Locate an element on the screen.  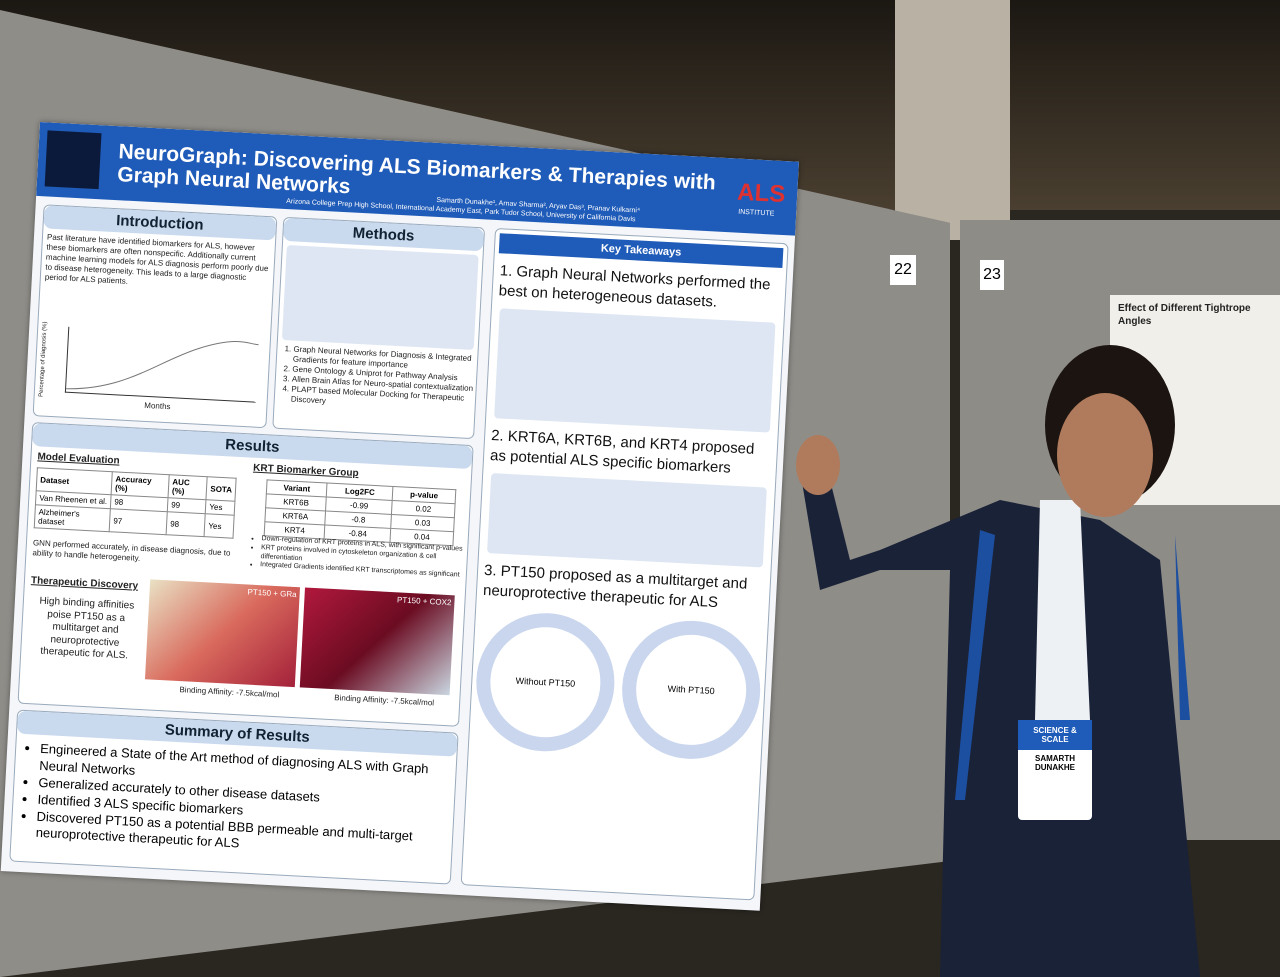
methods-diagram is located at coordinates (380, 298).